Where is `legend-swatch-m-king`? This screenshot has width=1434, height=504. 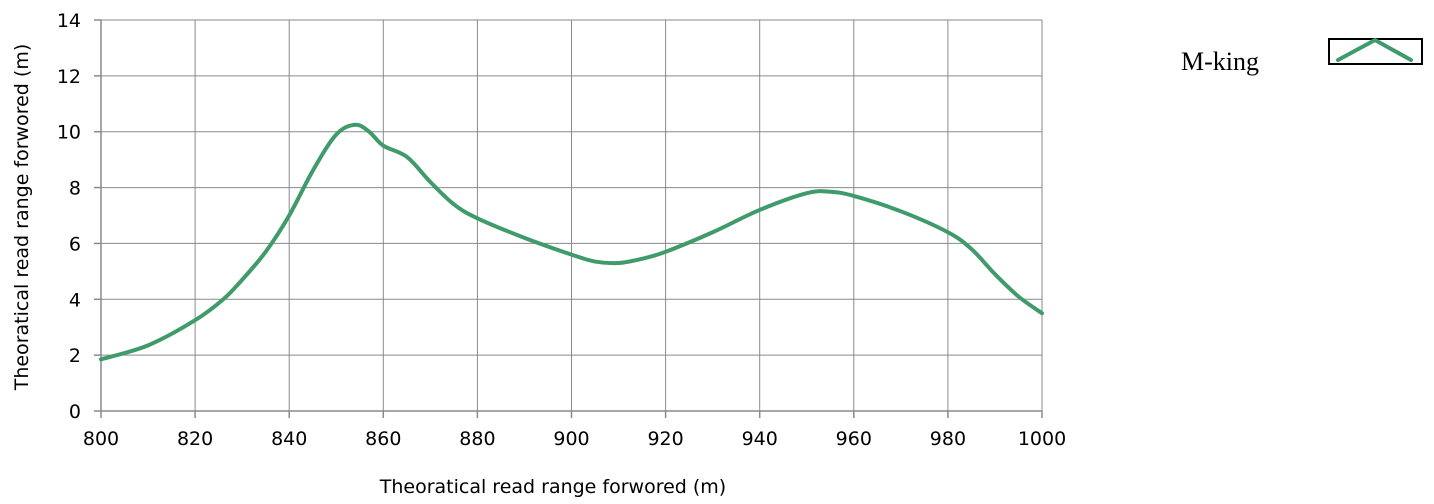
legend-swatch-m-king is located at coordinates (1374, 50).